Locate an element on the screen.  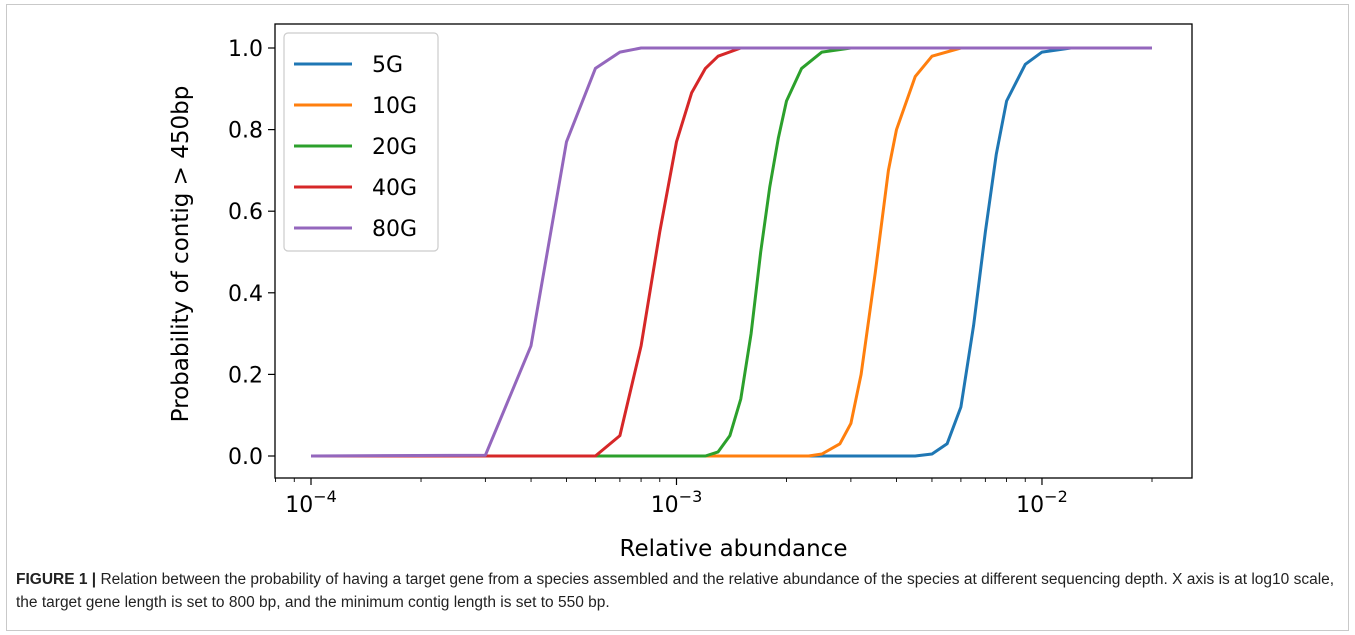
y-tick-label: 0.8 is located at coordinates (245, 131).